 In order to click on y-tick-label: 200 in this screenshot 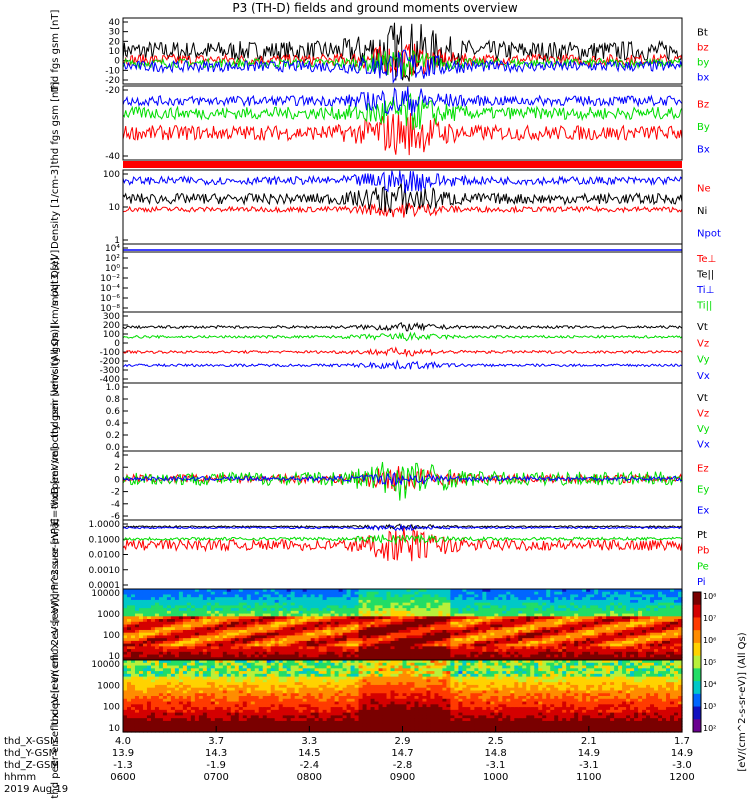, I will do `click(111, 326)`.